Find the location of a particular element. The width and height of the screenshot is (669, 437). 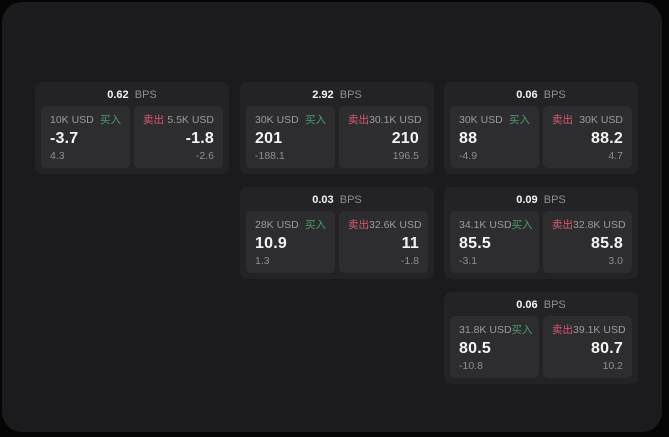

sell-tile: 卖出 30.1K USD 210 196.5 is located at coordinates (383, 137).